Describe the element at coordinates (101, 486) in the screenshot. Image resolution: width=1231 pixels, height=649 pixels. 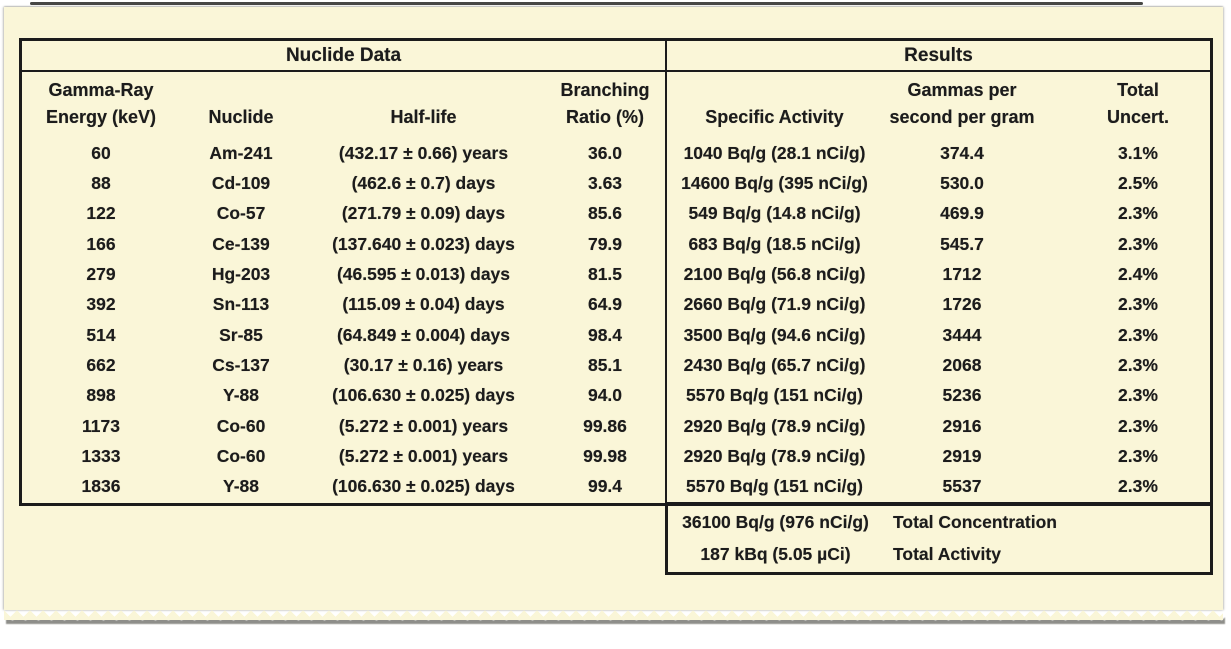
I see `cell-energy: 1836` at that location.